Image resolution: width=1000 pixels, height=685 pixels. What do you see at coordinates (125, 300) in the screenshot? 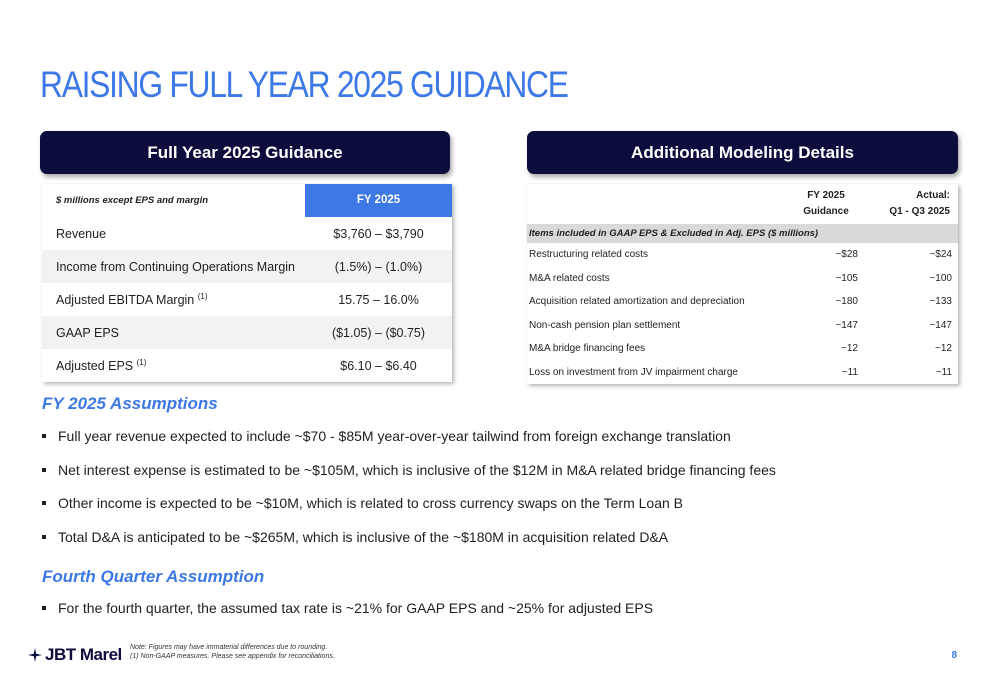
I see `row-label: Adjusted EBITDA Margin` at bounding box center [125, 300].